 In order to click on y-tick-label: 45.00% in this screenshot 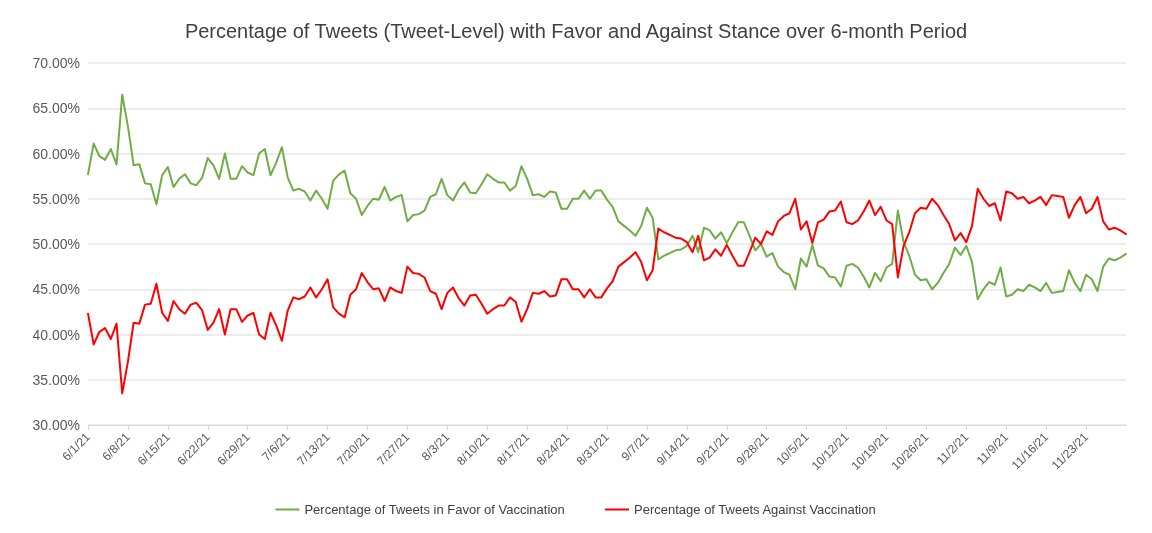, I will do `click(56, 289)`.